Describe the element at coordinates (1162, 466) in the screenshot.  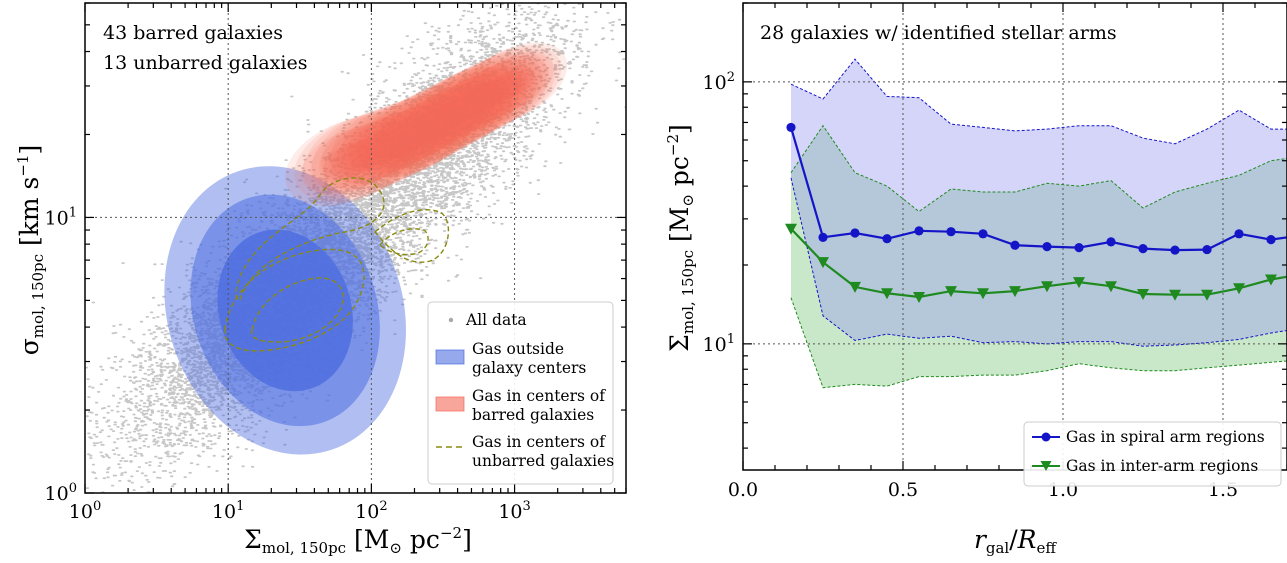
I see `legend-interarm-label: Gas in inter-arm regions` at that location.